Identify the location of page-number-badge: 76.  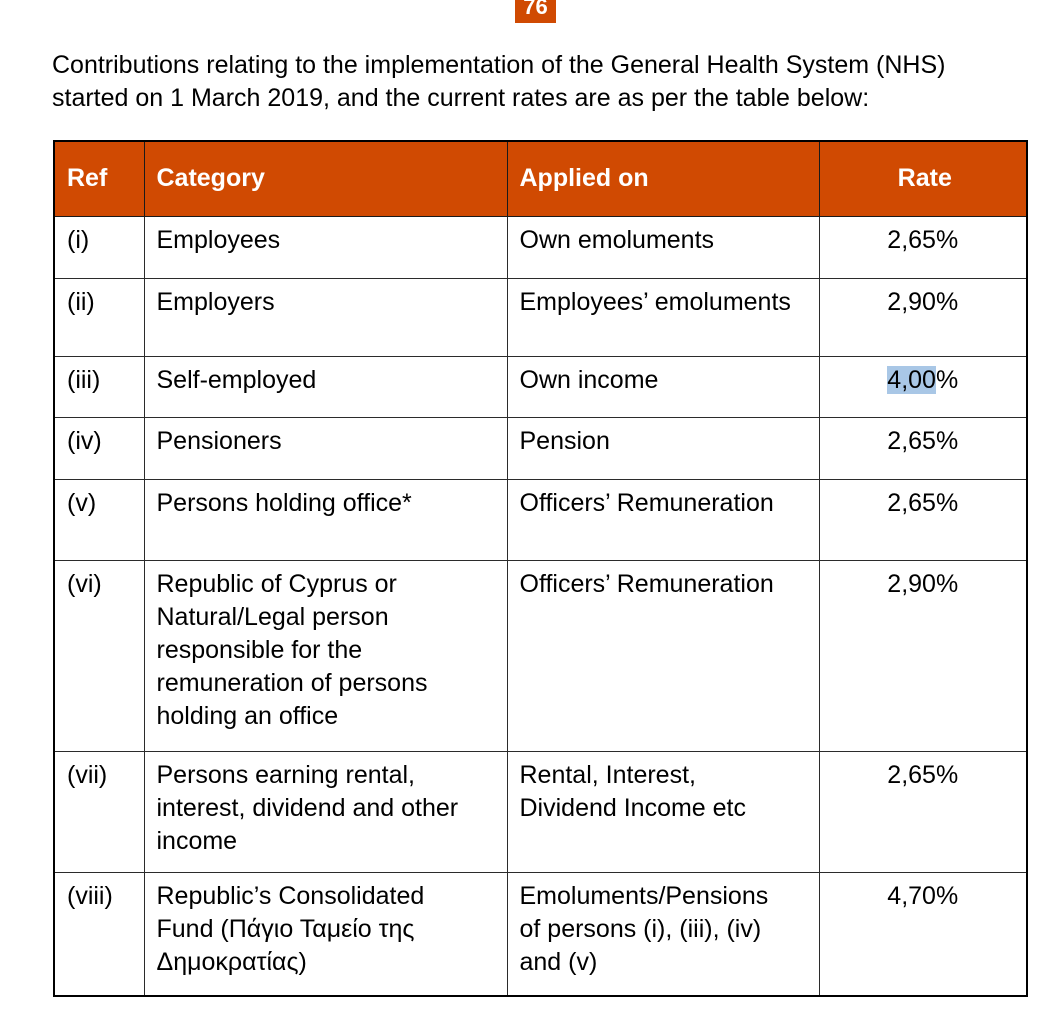
(535, 11).